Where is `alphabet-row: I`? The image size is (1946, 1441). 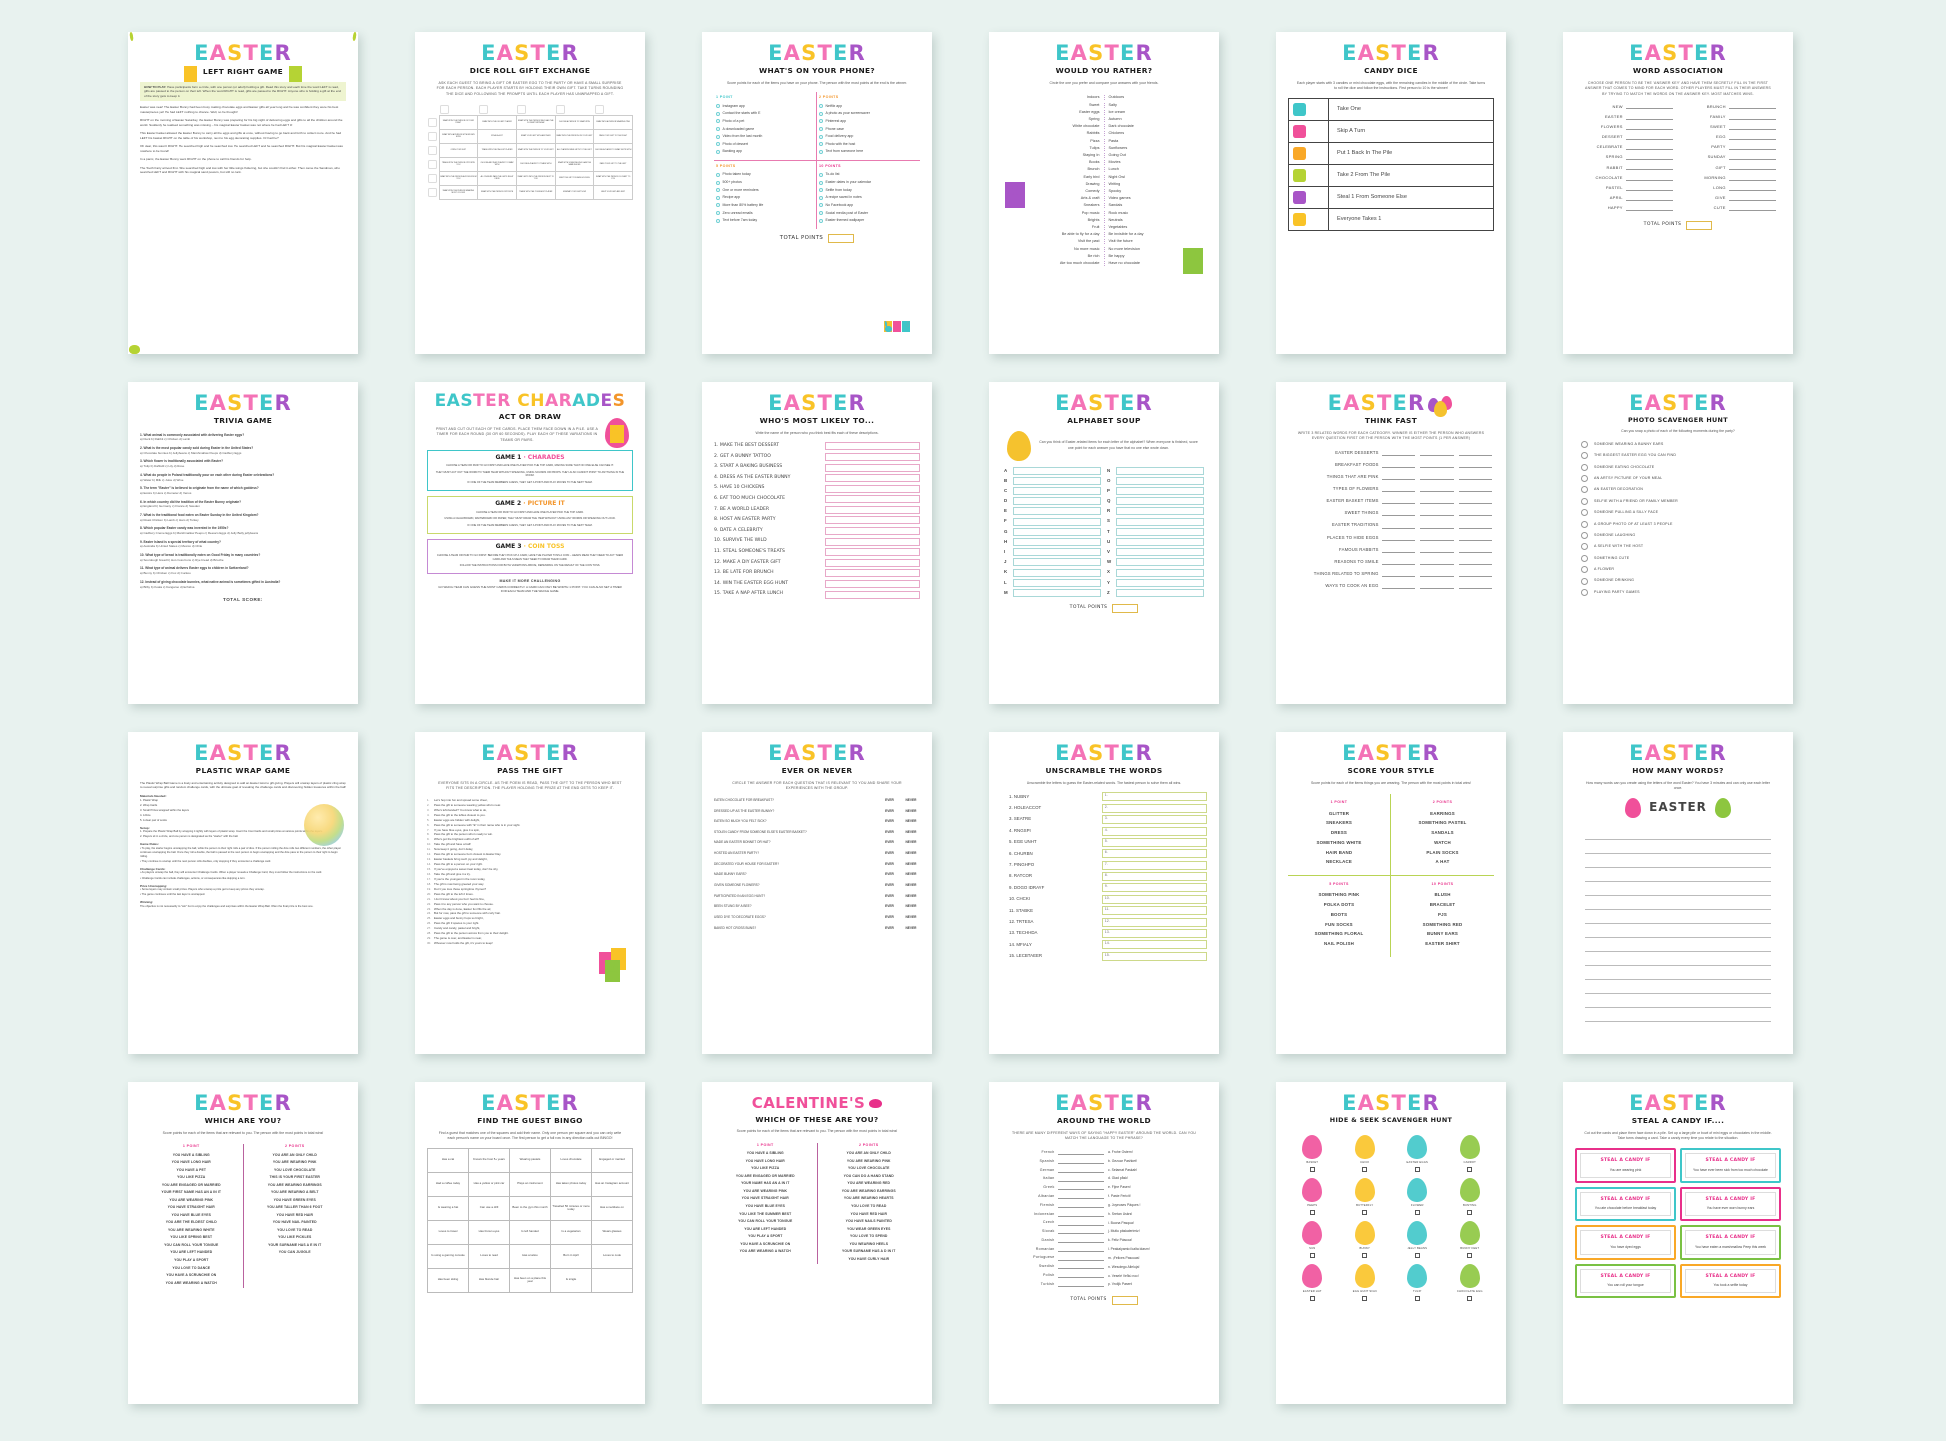 alphabet-row: I is located at coordinates (1052, 552).